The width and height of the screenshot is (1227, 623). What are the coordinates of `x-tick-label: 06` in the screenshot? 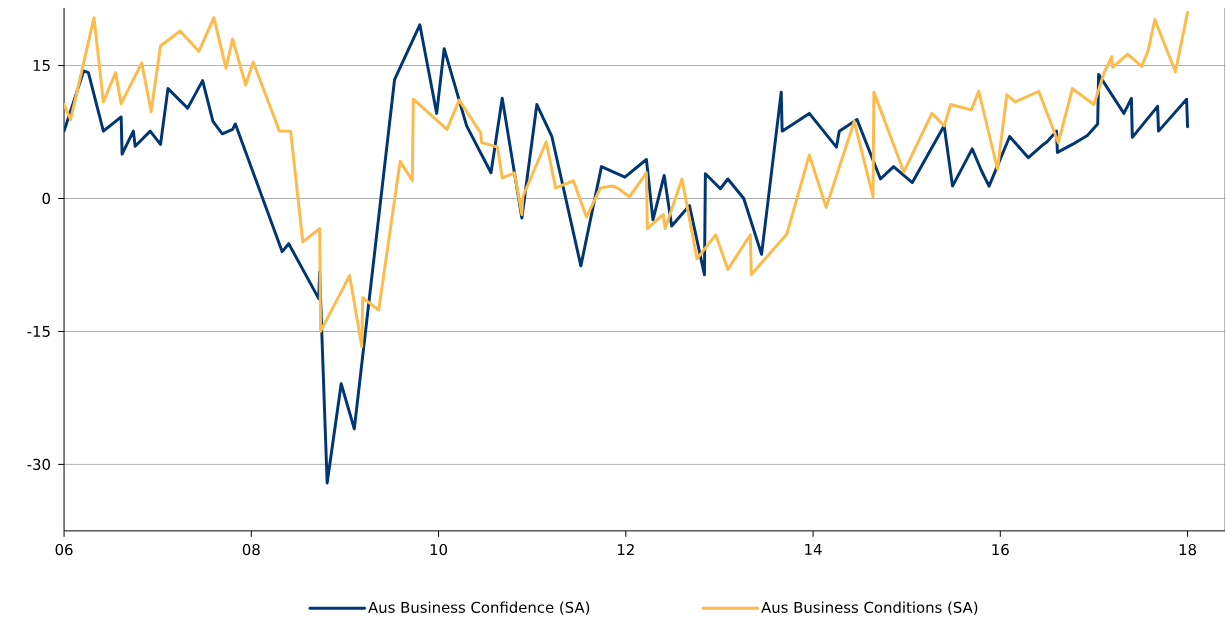 It's located at (64, 549).